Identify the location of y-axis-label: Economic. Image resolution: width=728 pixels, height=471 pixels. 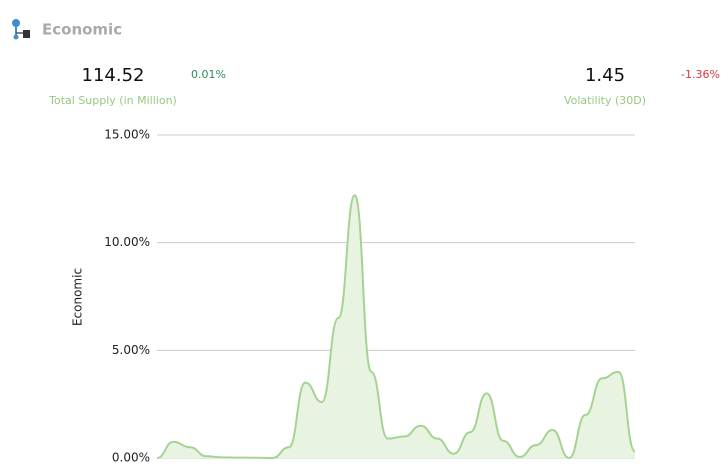
(78, 297).